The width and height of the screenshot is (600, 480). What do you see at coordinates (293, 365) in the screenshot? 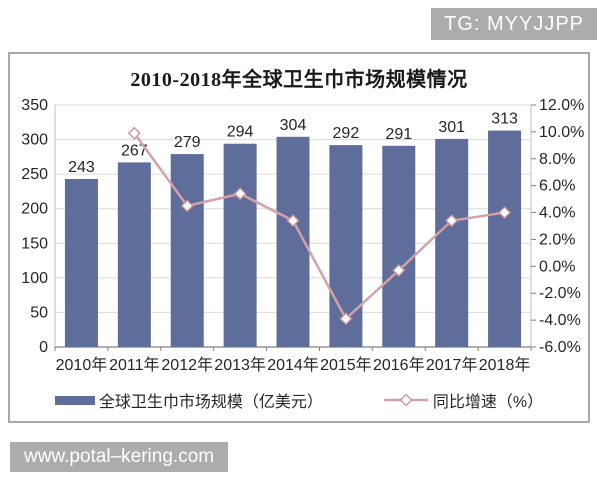
I see `x-axis-category-label: 2014年` at bounding box center [293, 365].